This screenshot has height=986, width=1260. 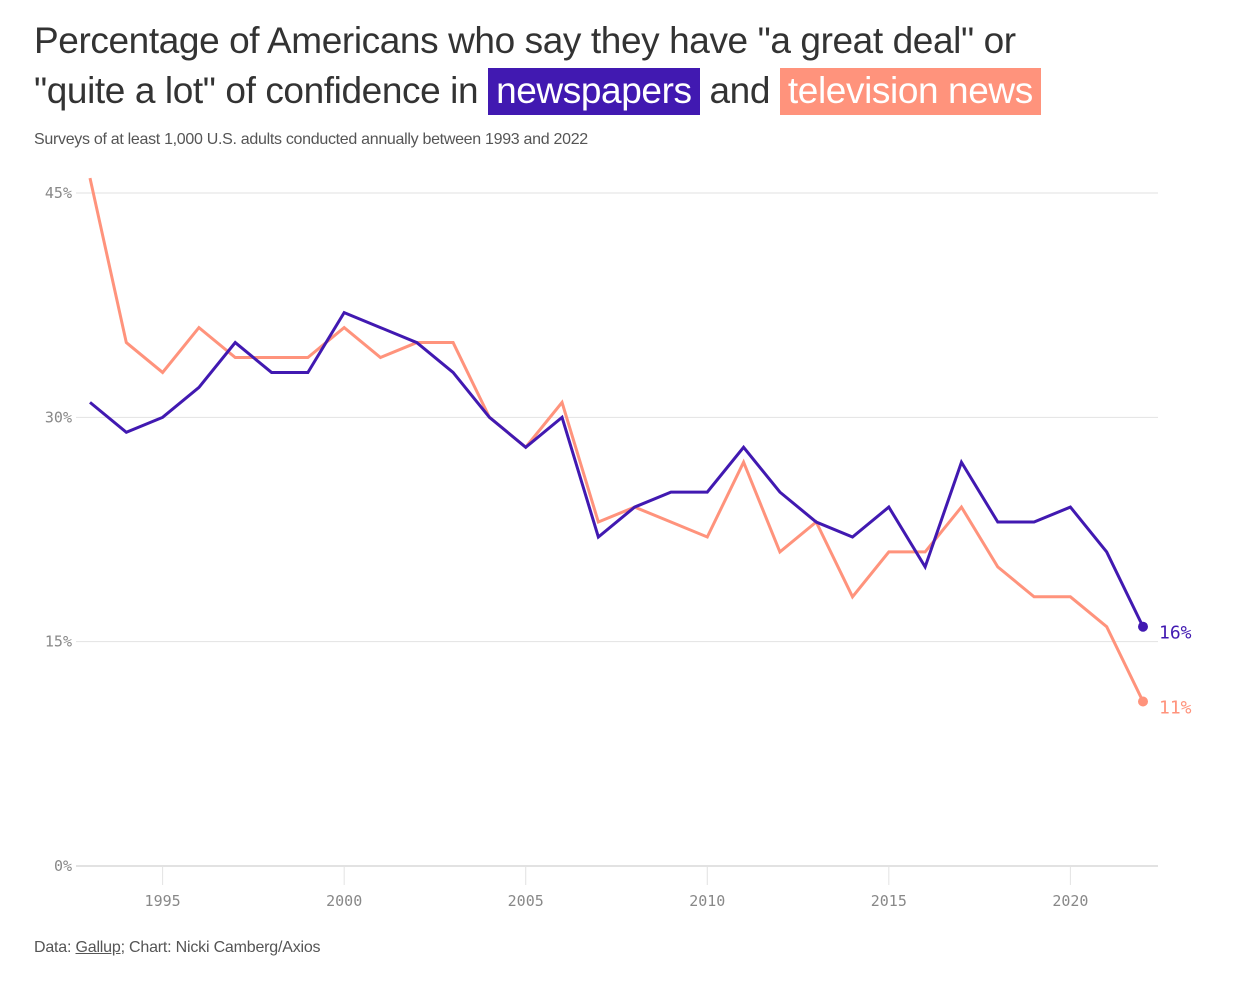 What do you see at coordinates (55, 947) in the screenshot?
I see `footer-data-prefix: Data:` at bounding box center [55, 947].